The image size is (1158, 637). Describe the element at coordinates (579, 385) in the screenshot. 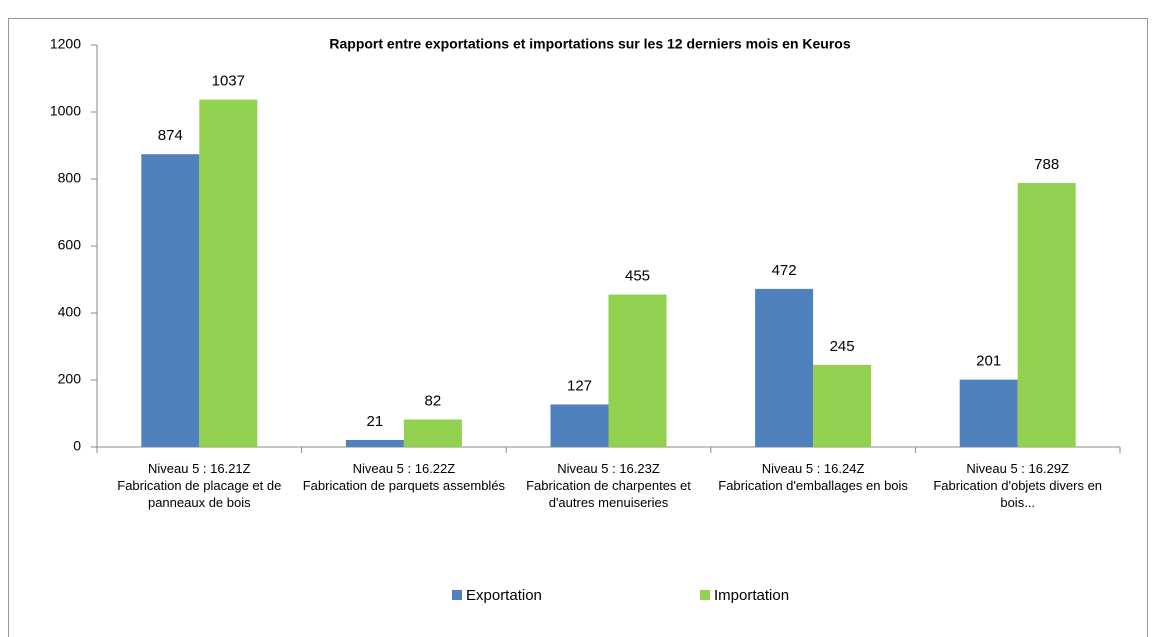

I see `data-label: 127` at that location.